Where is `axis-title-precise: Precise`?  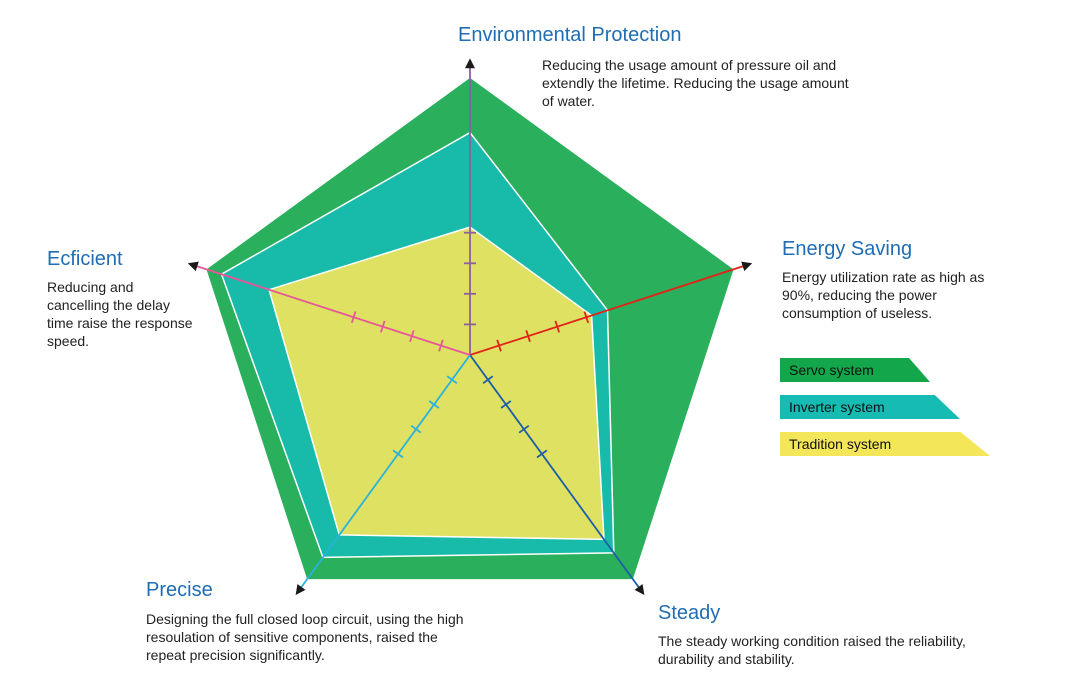
axis-title-precise: Precise is located at coordinates (179, 590).